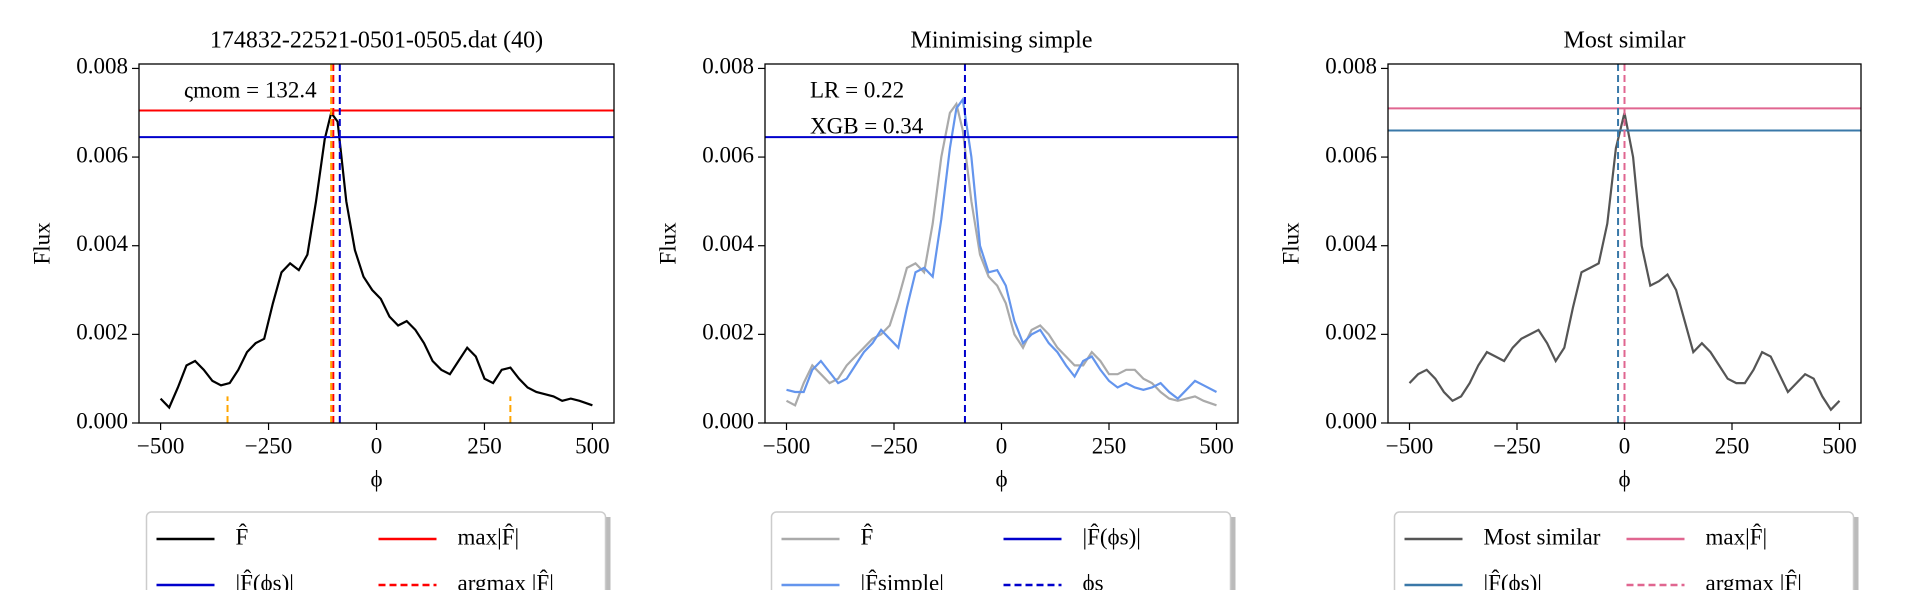 The image size is (1912, 590). What do you see at coordinates (1093, 580) in the screenshot?
I see `legend-label: ϕs` at bounding box center [1093, 580].